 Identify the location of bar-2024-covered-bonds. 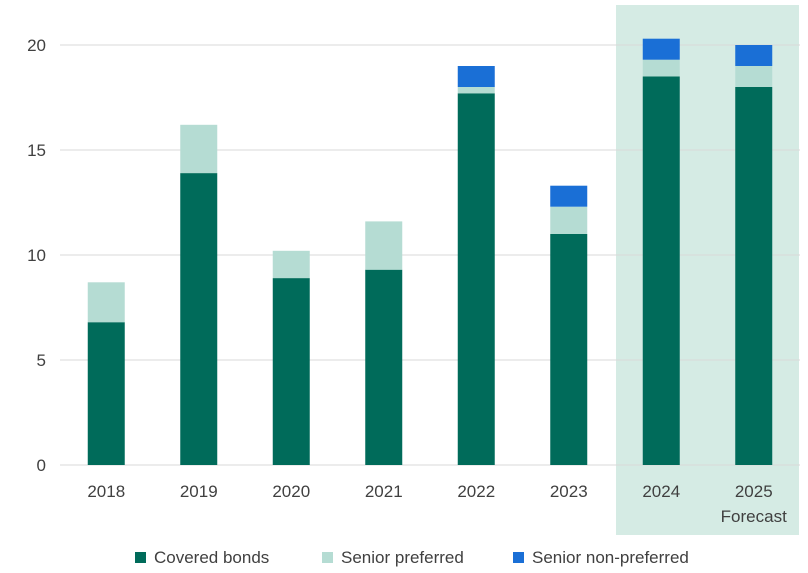
(661, 270).